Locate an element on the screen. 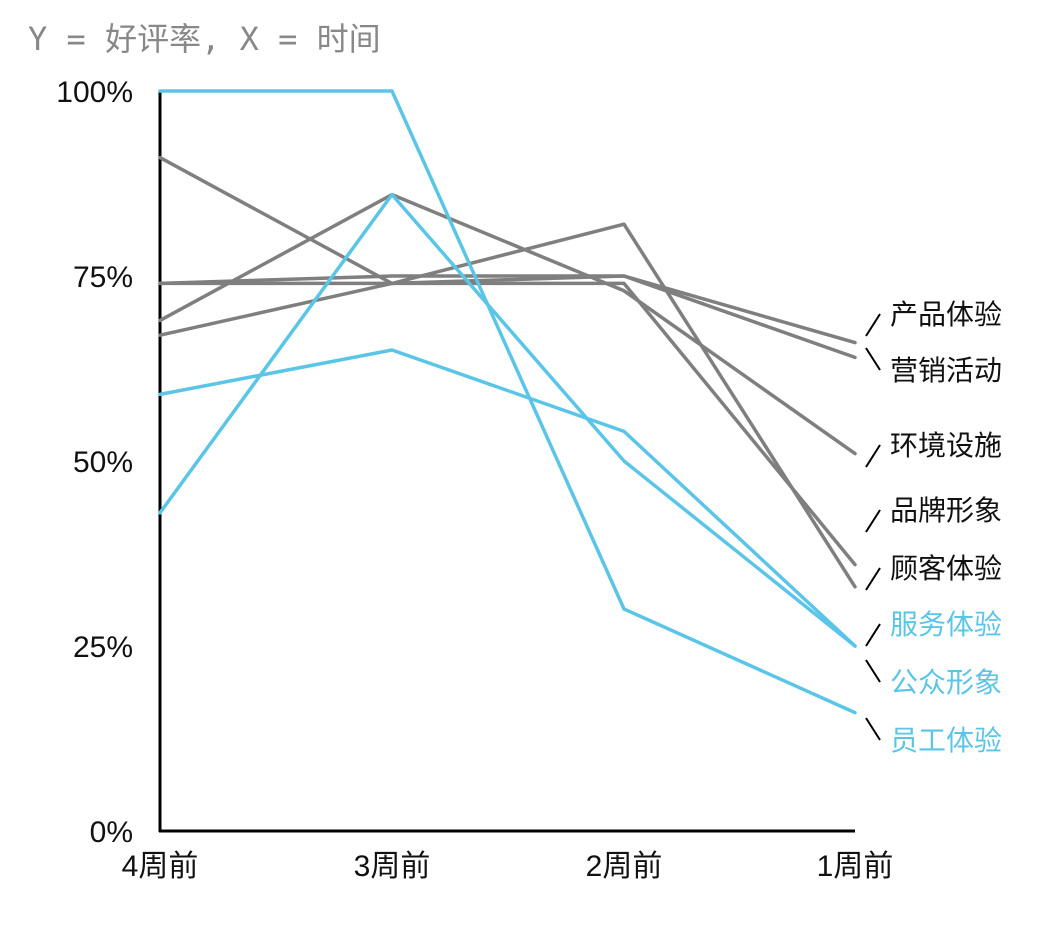  y-tick-label: 25% is located at coordinates (103, 647).